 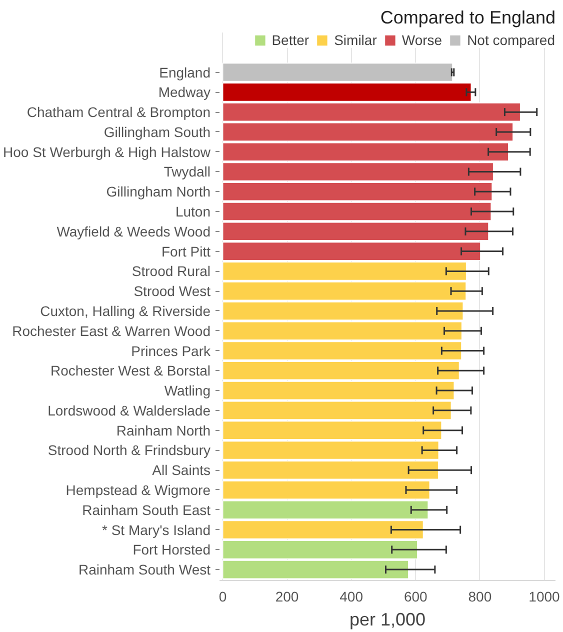 I want to click on x-tick-label: 1000, so click(x=544, y=596).